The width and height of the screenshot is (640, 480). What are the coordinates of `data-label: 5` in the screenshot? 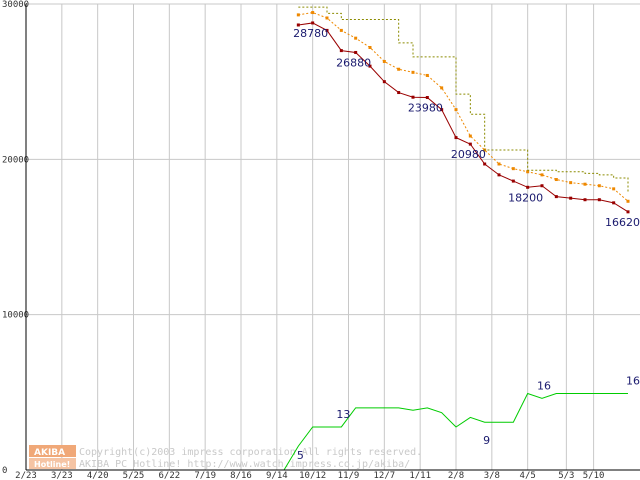 It's located at (300, 455).